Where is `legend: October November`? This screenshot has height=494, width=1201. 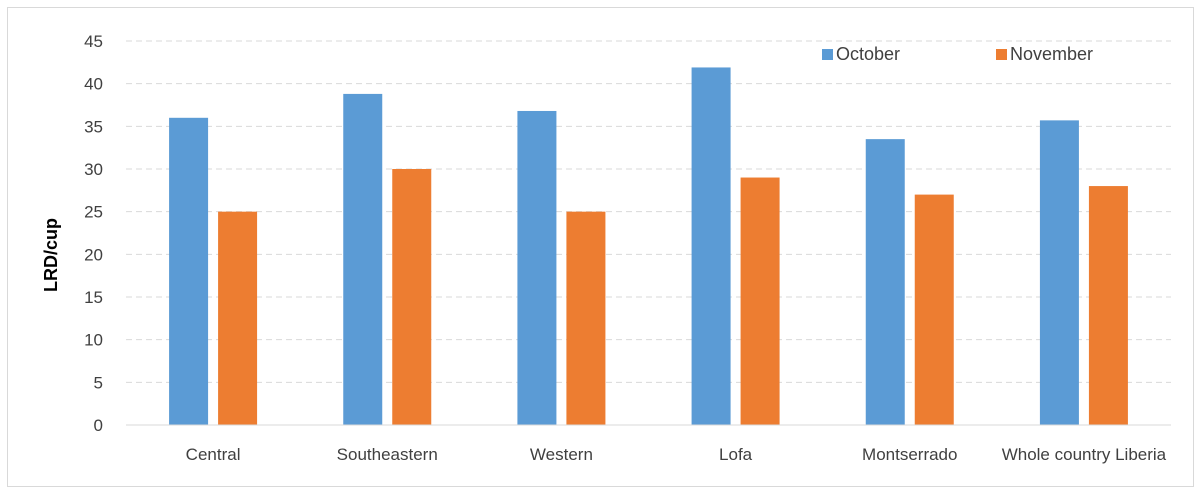
legend: October November is located at coordinates (957, 54).